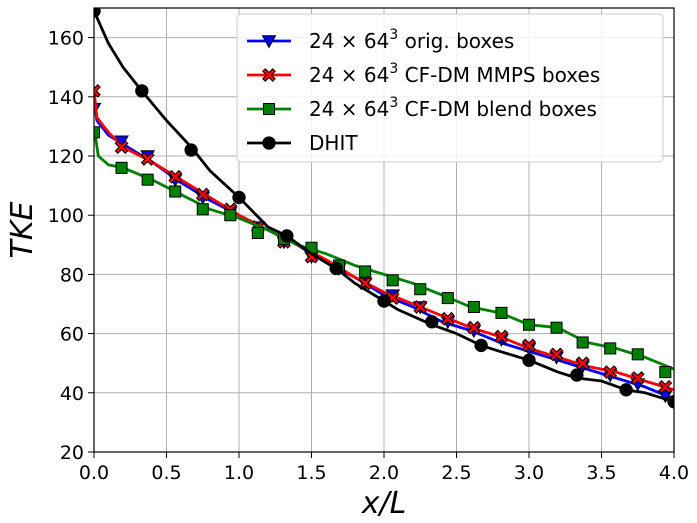 Image resolution: width=697 pixels, height=523 pixels. What do you see at coordinates (497, 109) in the screenshot?
I see `legend-label-rest: CF-DM blend boxes` at bounding box center [497, 109].